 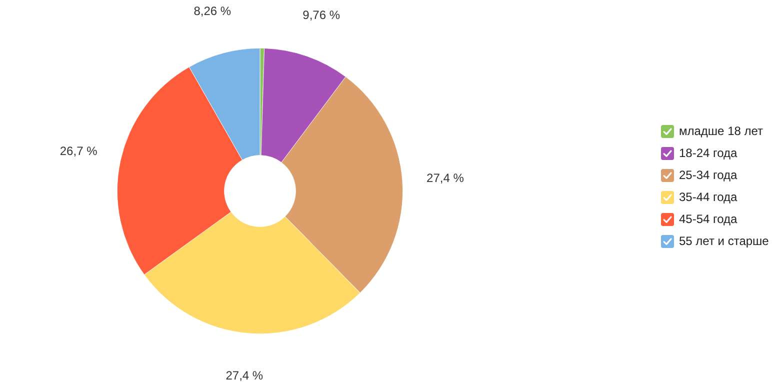 What do you see at coordinates (213, 11) in the screenshot?
I see `data-label: 8,26 %` at bounding box center [213, 11].